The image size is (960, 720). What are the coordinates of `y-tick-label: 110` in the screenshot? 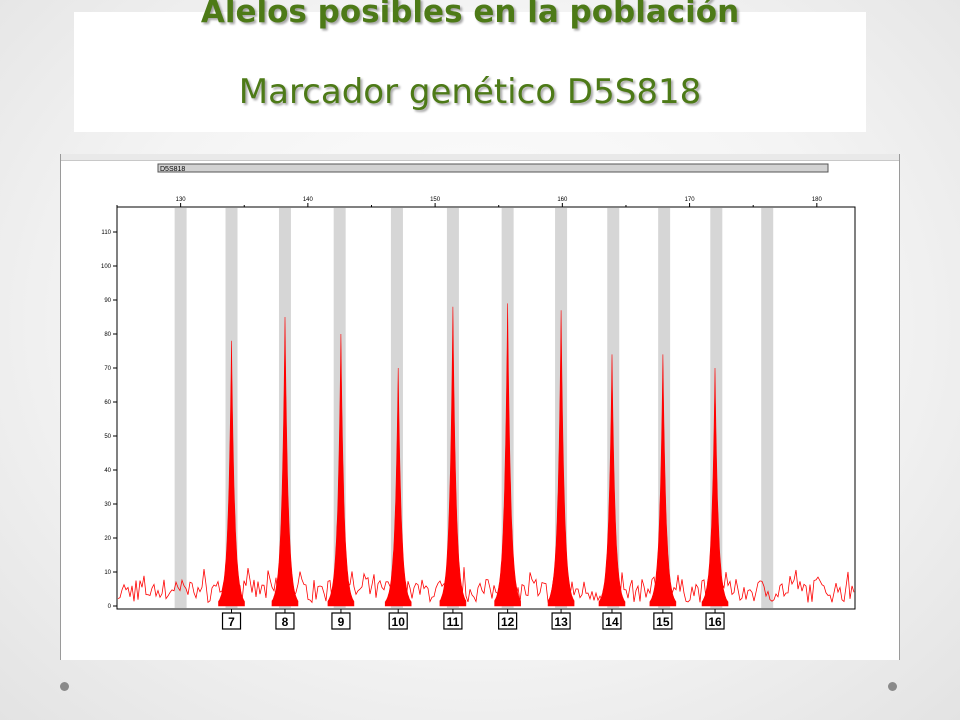 It's located at (106, 233).